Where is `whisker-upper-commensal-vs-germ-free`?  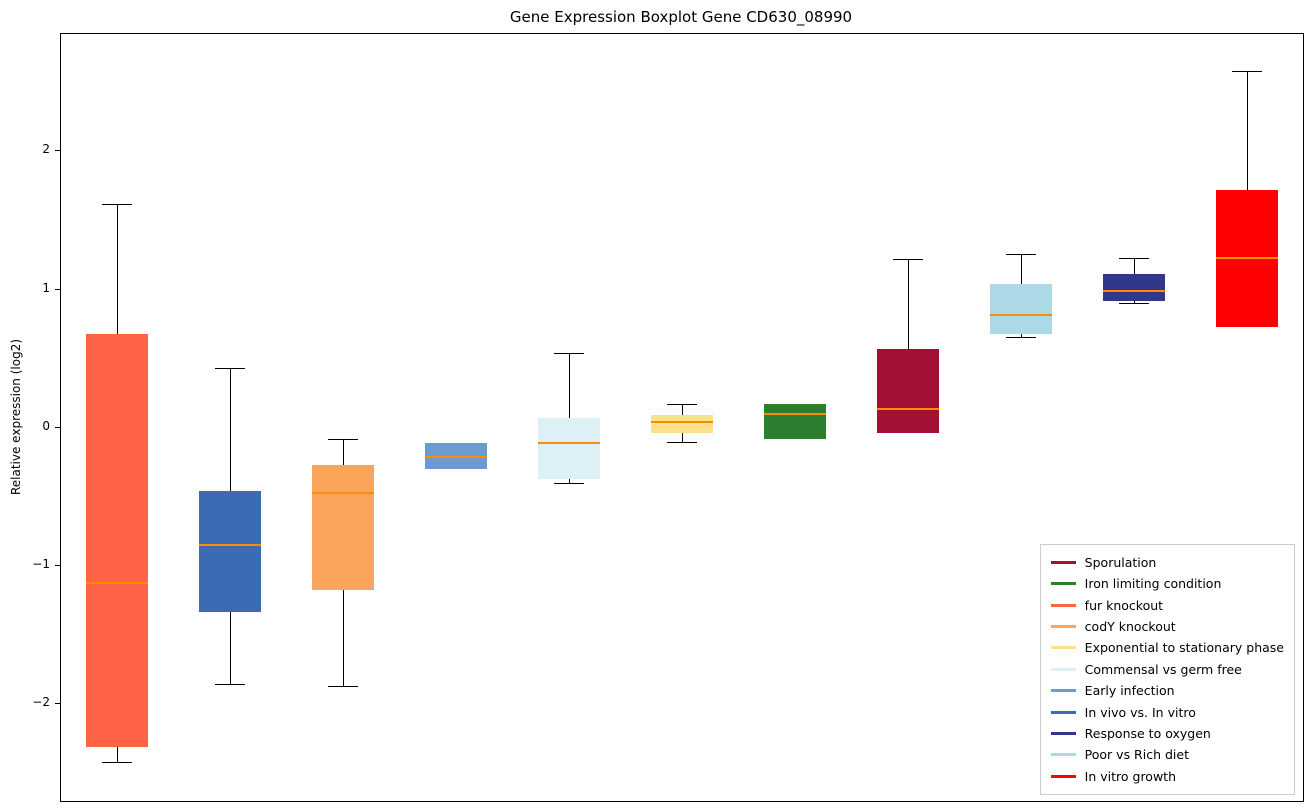 whisker-upper-commensal-vs-germ-free is located at coordinates (569, 386).